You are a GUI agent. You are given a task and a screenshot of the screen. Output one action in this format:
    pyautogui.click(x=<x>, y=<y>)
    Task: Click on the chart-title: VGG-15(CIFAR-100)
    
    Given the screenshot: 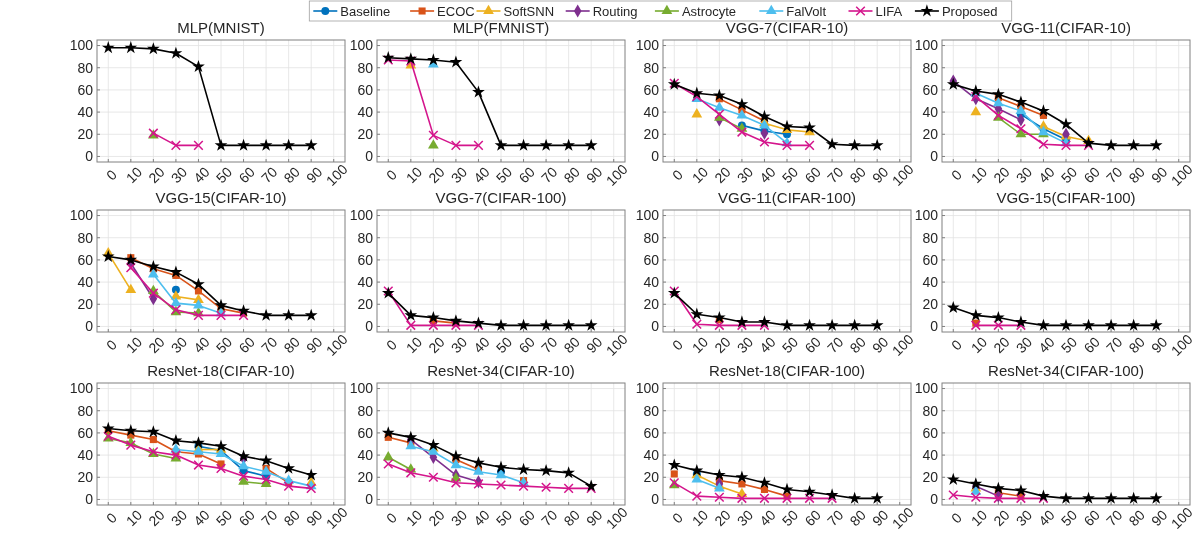 What is the action you would take?
    pyautogui.click(x=1066, y=197)
    